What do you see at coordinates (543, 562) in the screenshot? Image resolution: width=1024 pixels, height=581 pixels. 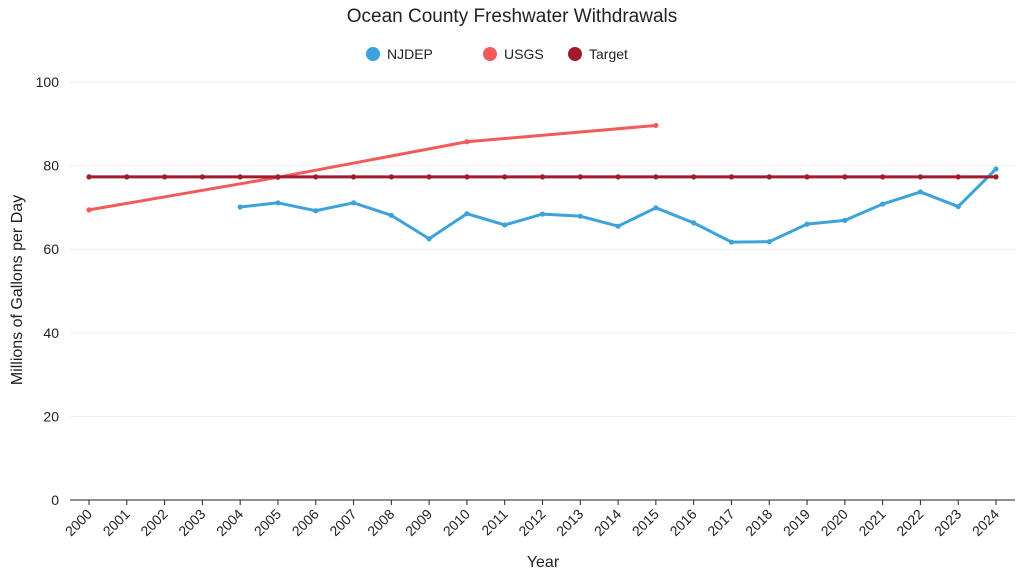 I see `x-axis-label: Year` at bounding box center [543, 562].